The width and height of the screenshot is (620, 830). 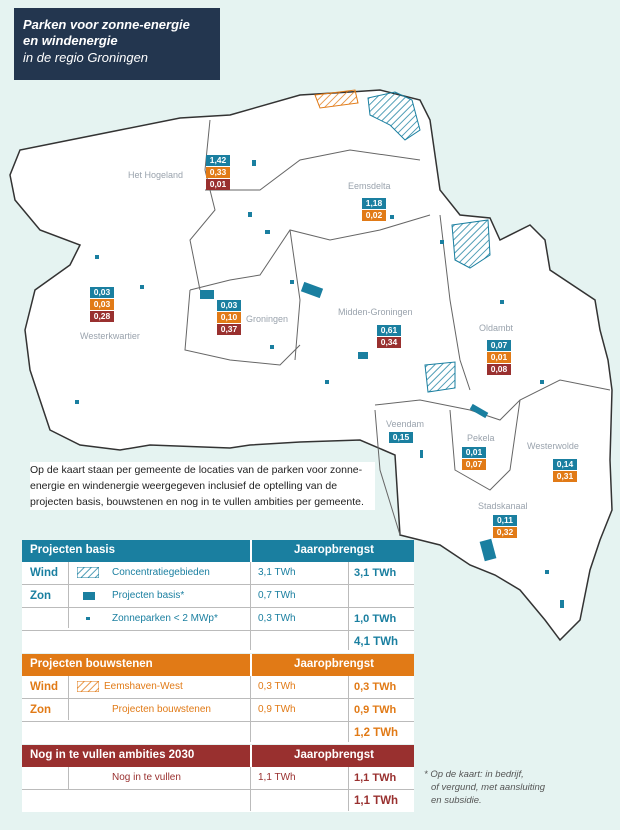 I want to click on table-basis-col: Jaaropbrengst, so click(x=334, y=550).